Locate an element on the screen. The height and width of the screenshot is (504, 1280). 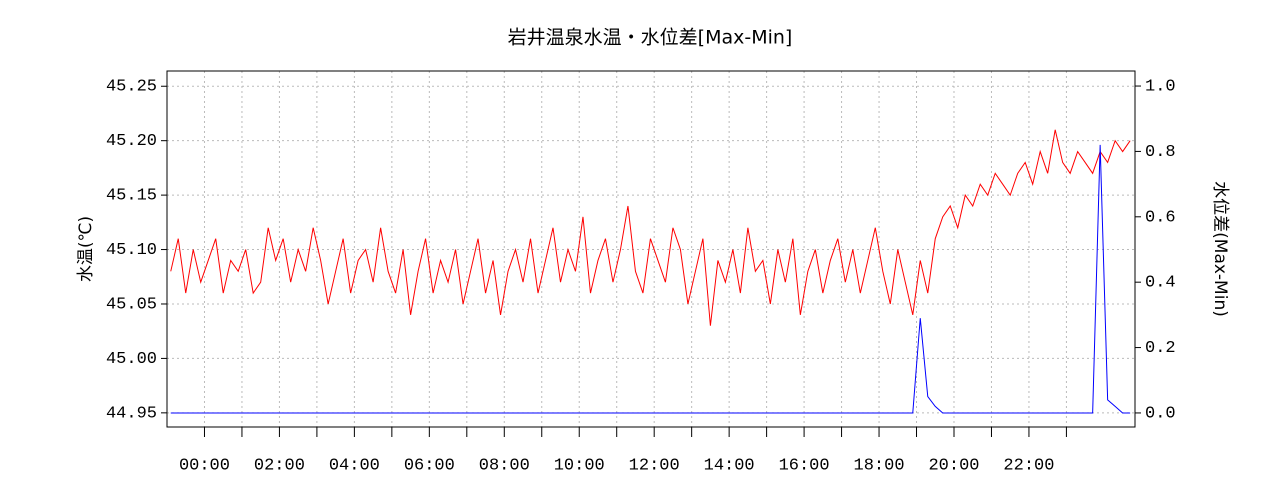
x-tick-label: 16:00 is located at coordinates (804, 465).